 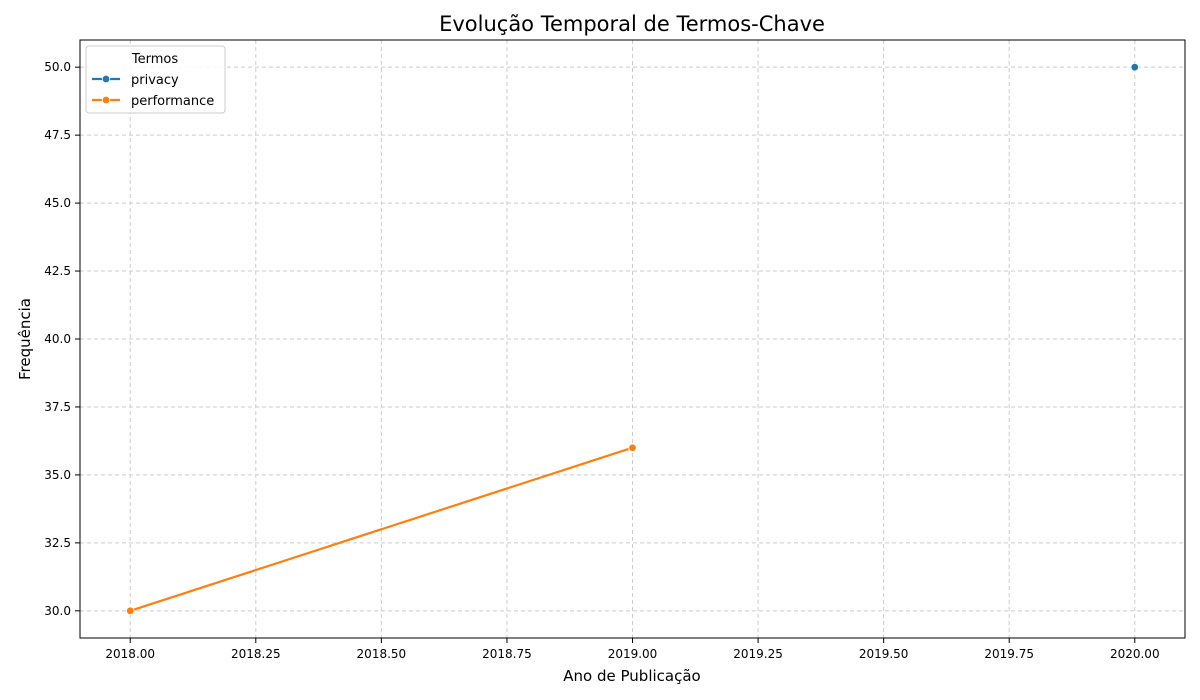 I want to click on legend-title: Termos, so click(x=154, y=59).